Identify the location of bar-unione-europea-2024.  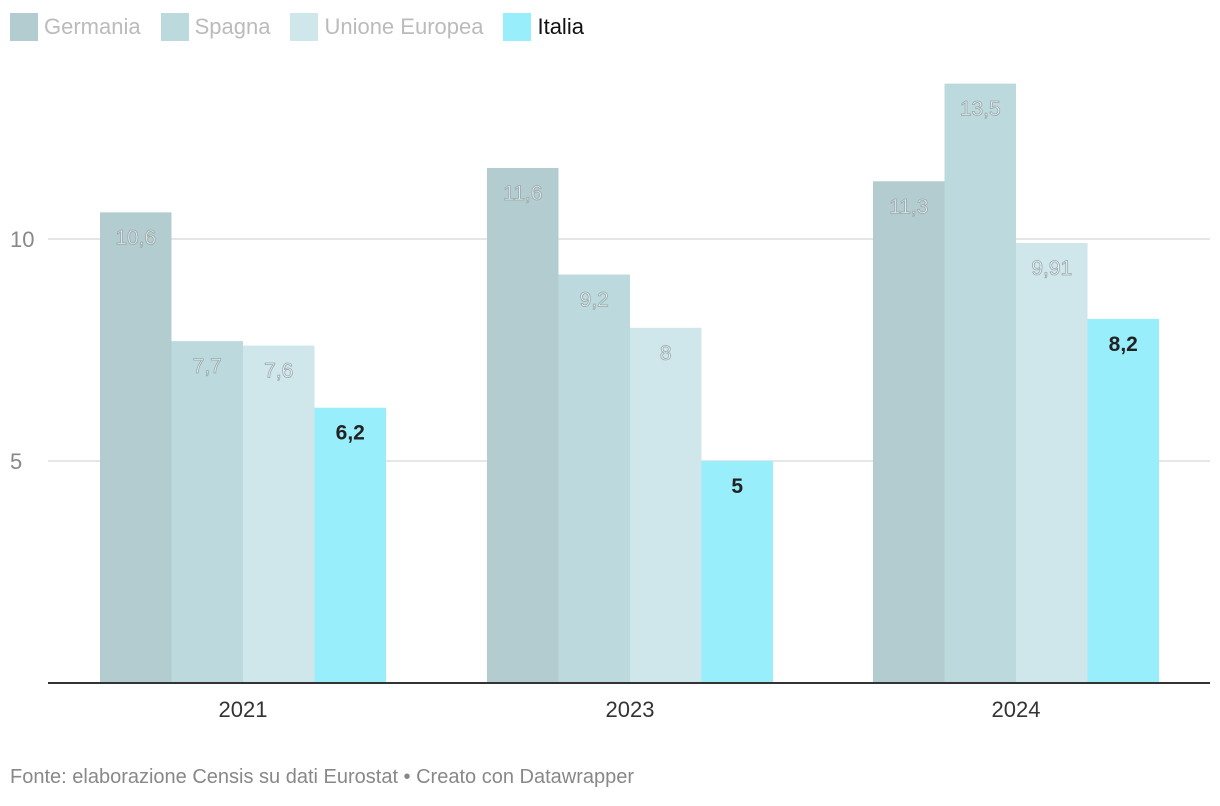
(1052, 462).